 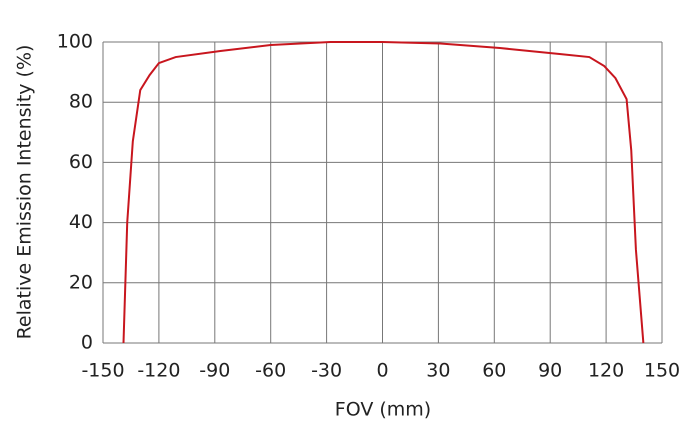 I want to click on x-tick-label: 90, so click(x=550, y=371).